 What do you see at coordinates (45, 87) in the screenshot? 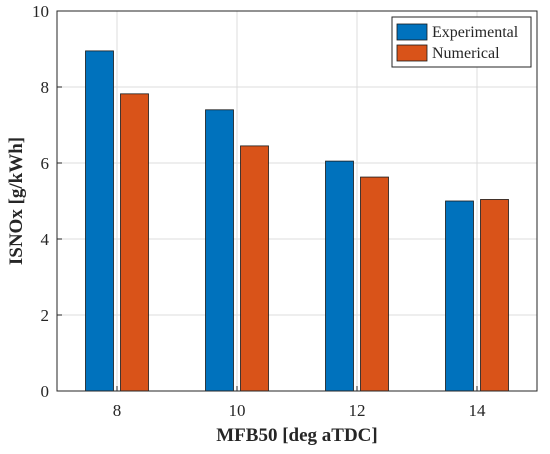
I see `y-tick-label: 8` at bounding box center [45, 87].